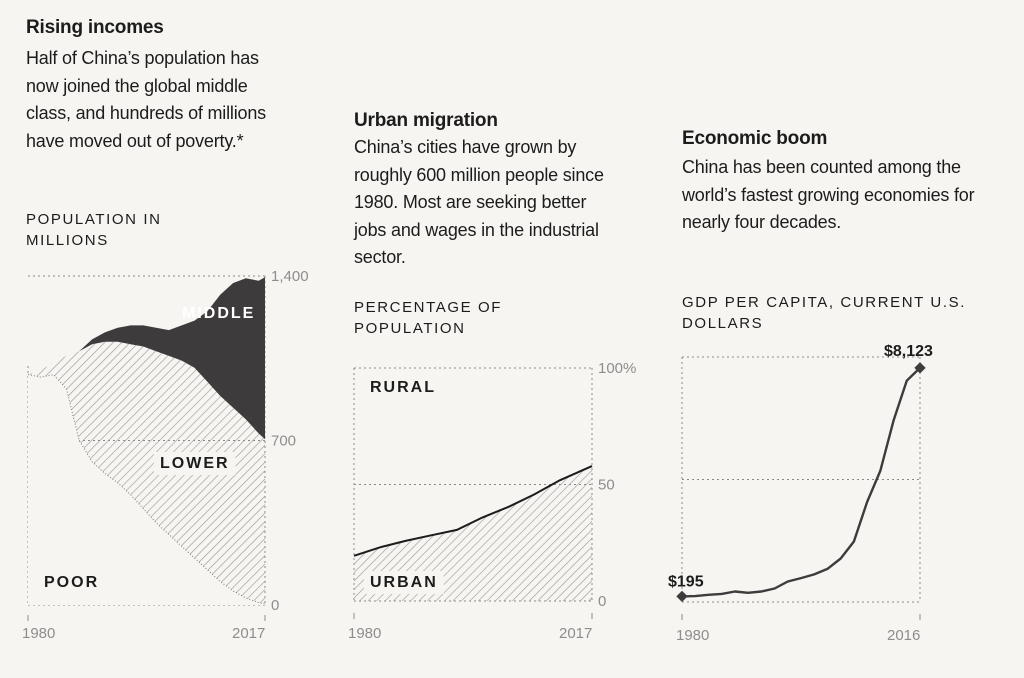 The height and width of the screenshot is (678, 1024). I want to click on series-label-poor: POOR, so click(71, 582).